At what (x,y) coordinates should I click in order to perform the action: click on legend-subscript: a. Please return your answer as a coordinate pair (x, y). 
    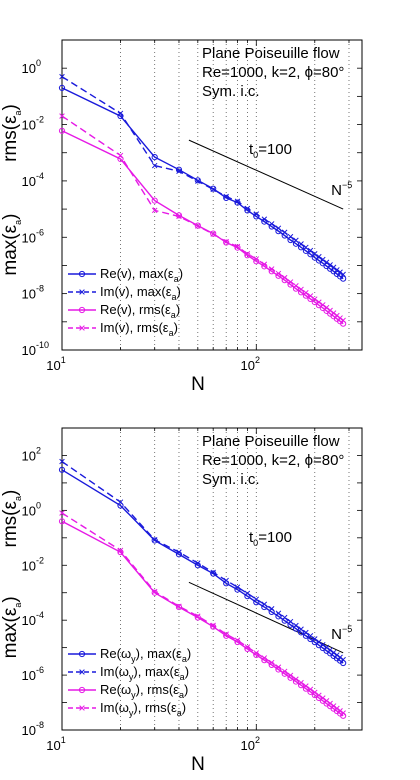
    Looking at the image, I should click on (184, 659).